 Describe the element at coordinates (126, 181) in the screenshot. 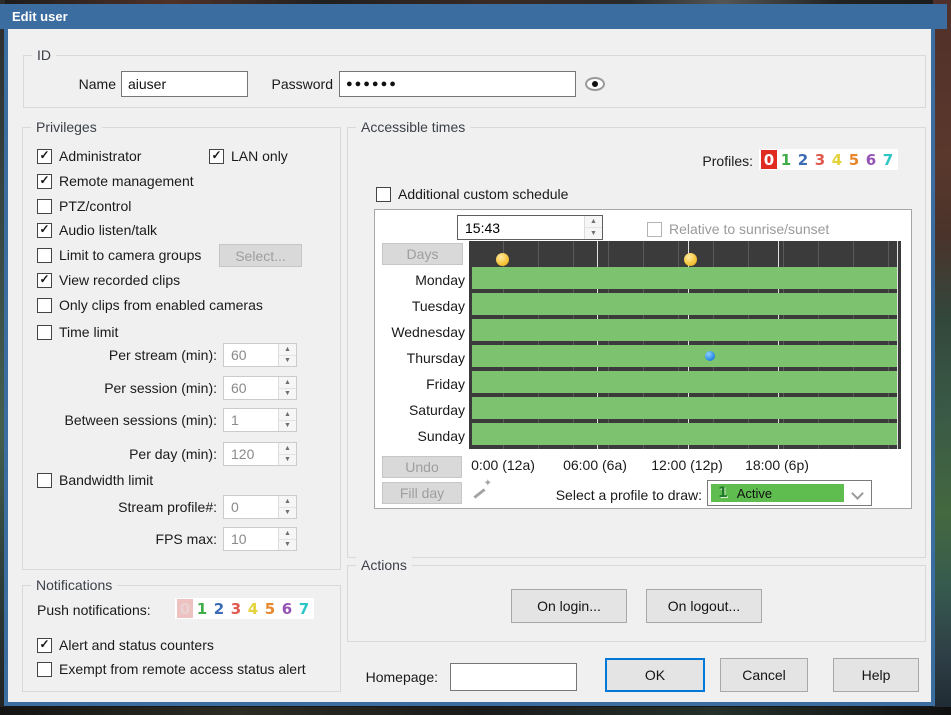

I see `remote-management-label: Remote management` at that location.